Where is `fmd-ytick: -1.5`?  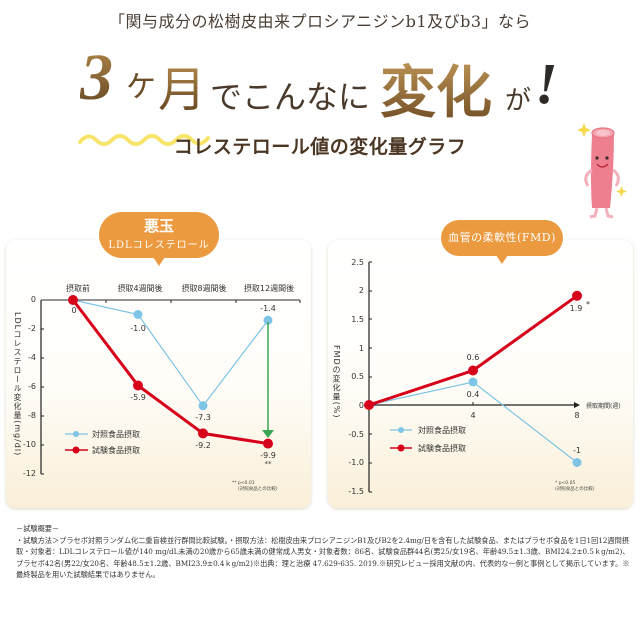 fmd-ytick: -1.5 is located at coordinates (356, 491).